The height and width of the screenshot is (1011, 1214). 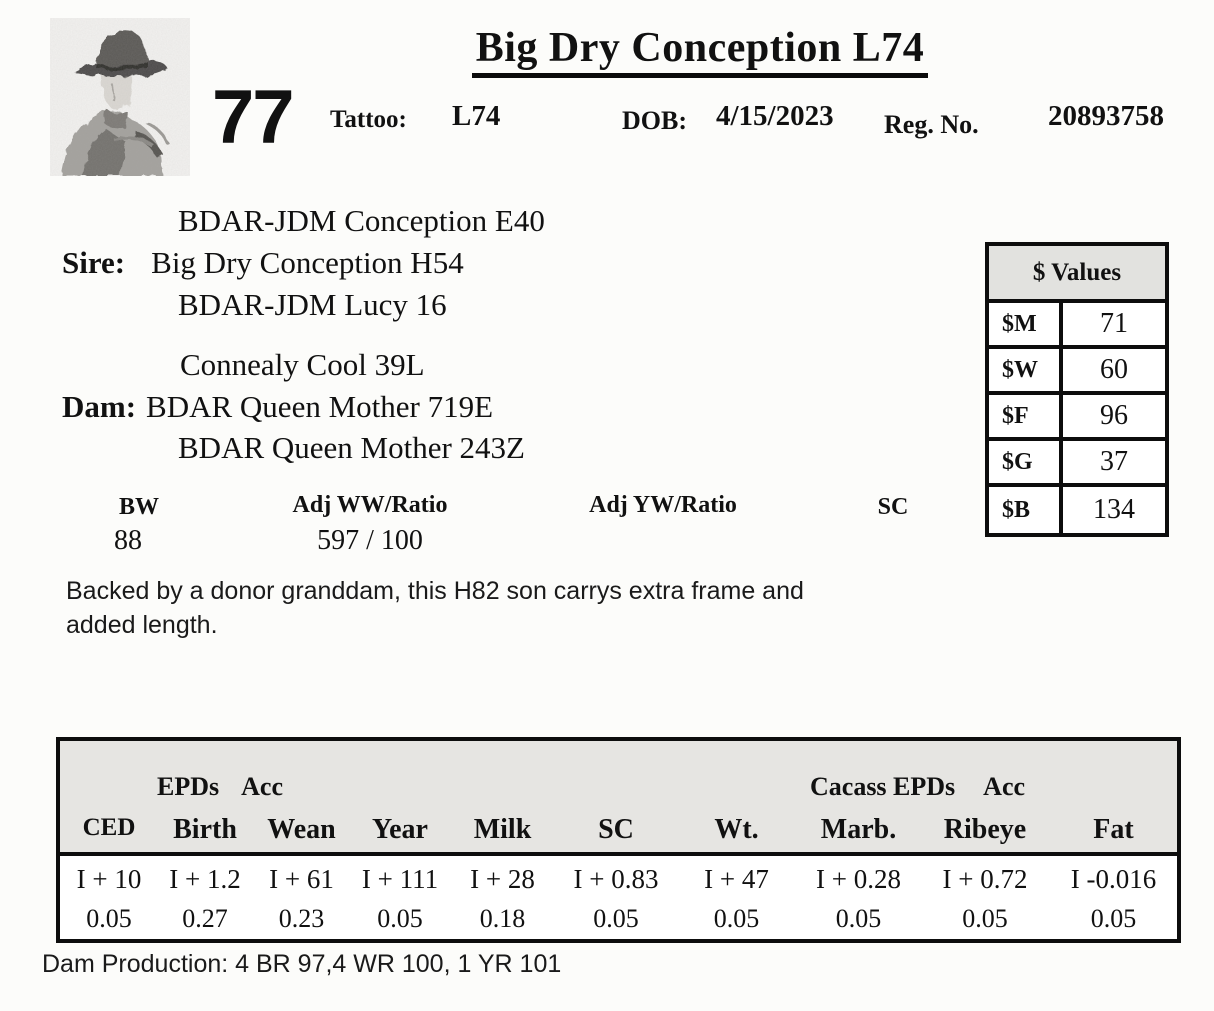 I want to click on dollar-values-title: $ Values, so click(x=1077, y=274).